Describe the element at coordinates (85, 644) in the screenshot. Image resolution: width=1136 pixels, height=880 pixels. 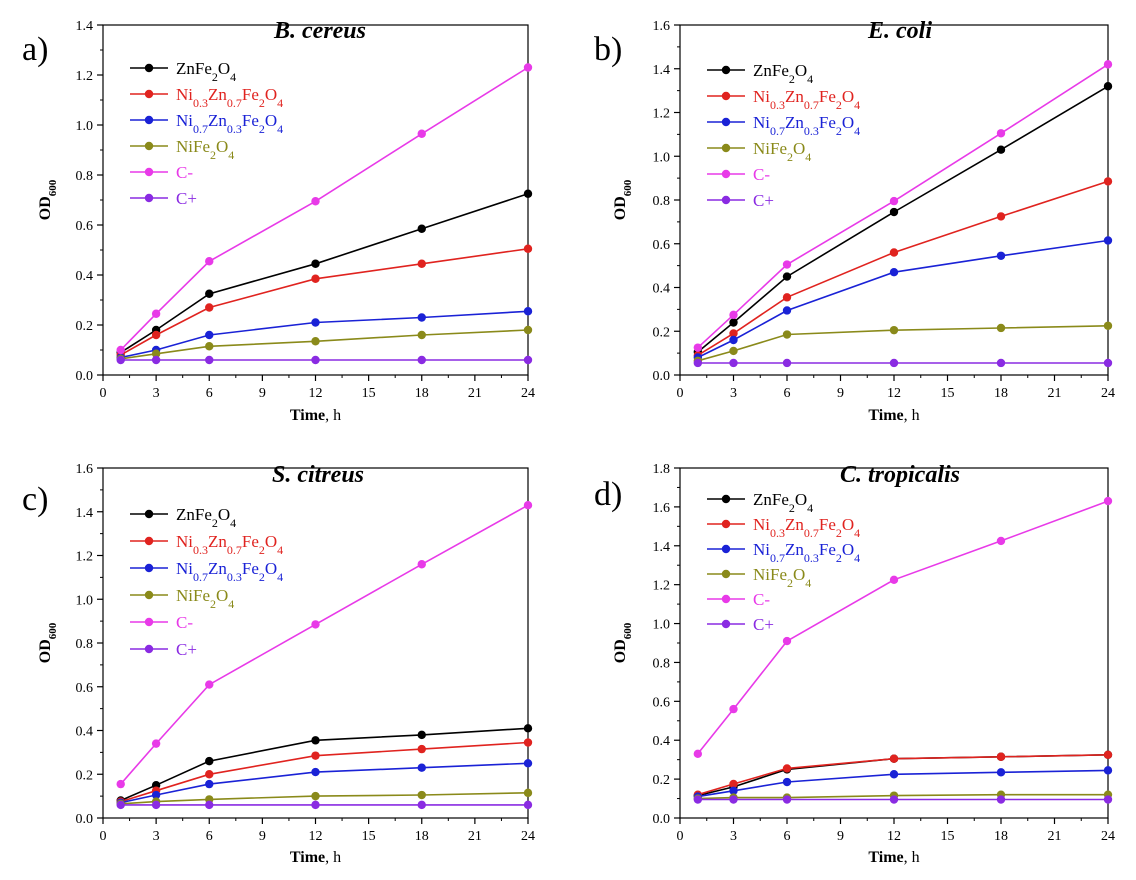
I see `y-tick-label: 0.8` at that location.